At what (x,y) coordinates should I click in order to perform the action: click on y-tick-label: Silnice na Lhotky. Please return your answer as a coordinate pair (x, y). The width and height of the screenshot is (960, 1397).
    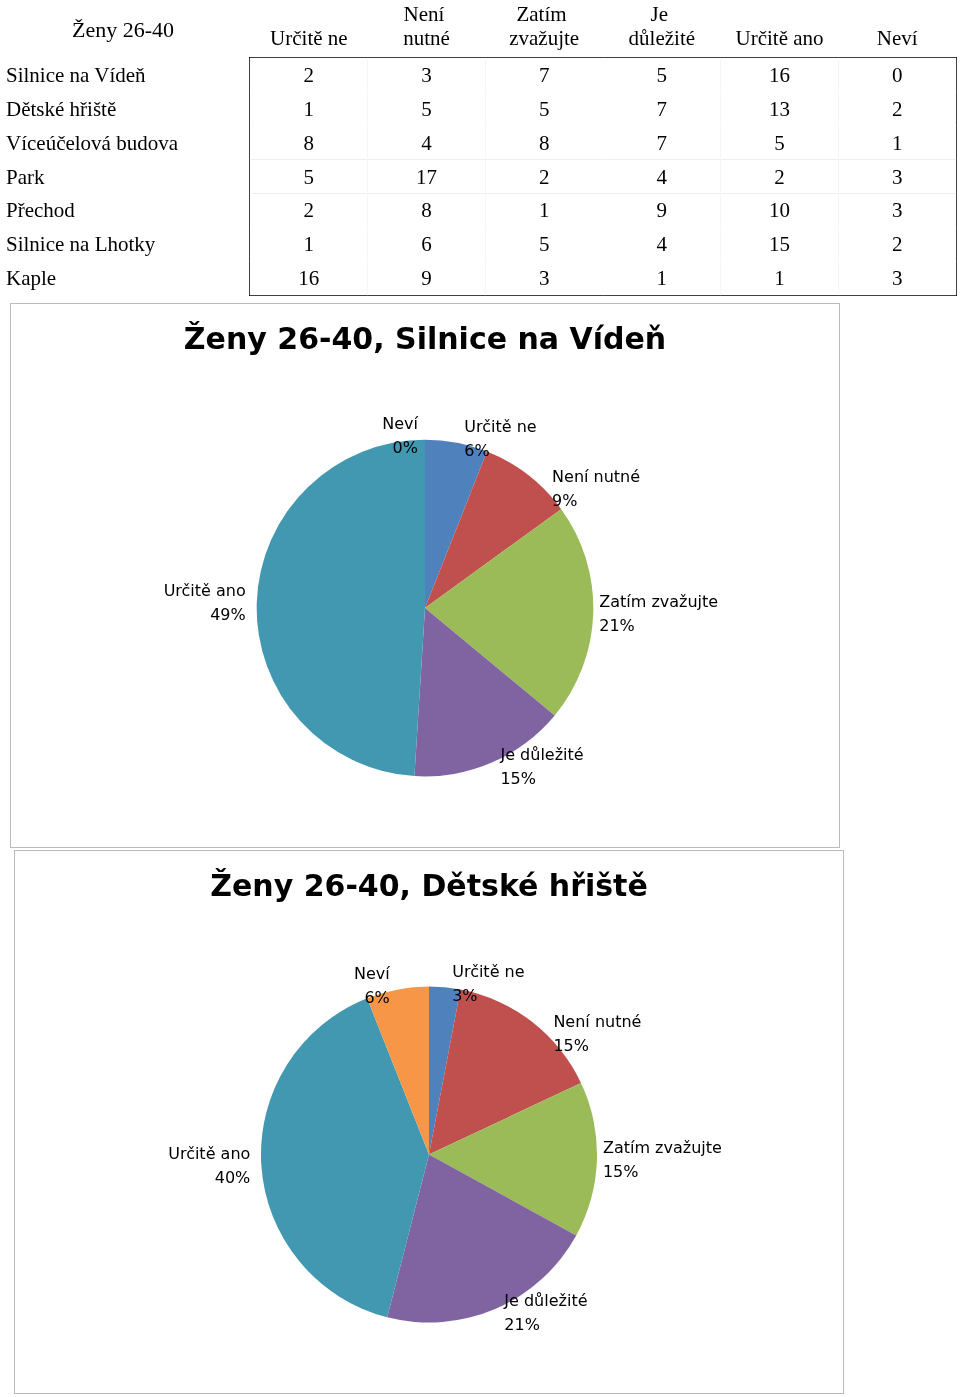
    Looking at the image, I should click on (81, 244).